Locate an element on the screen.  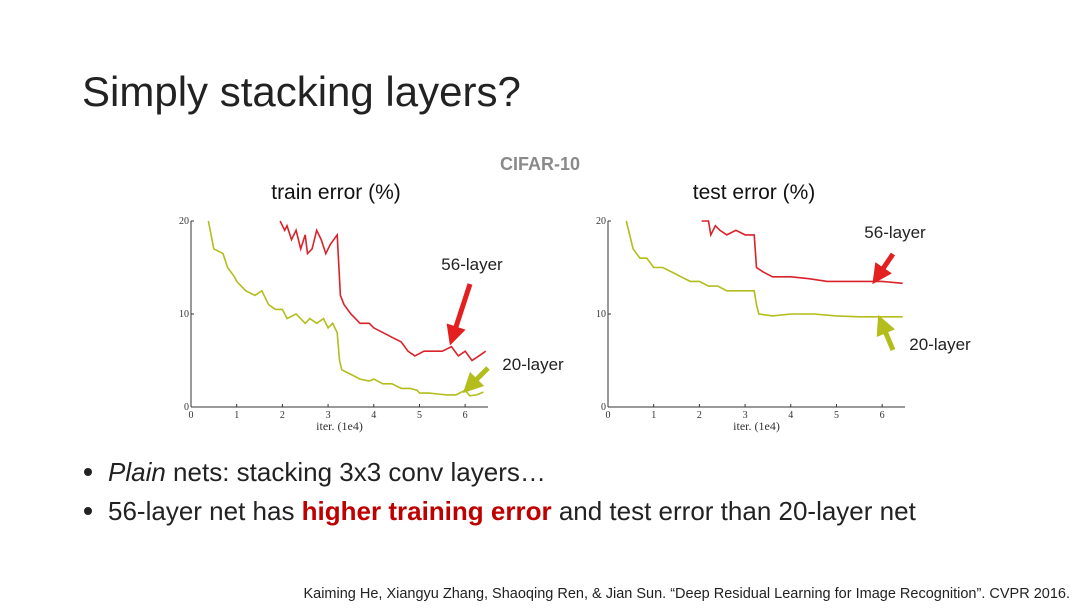
chart-title: test error (%) is located at coordinates (754, 192).